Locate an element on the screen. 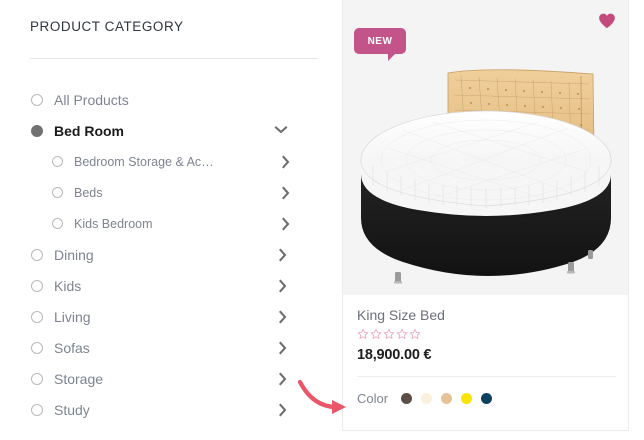 This screenshot has height=440, width=644. sidebar-item-label: All Products is located at coordinates (91, 99).